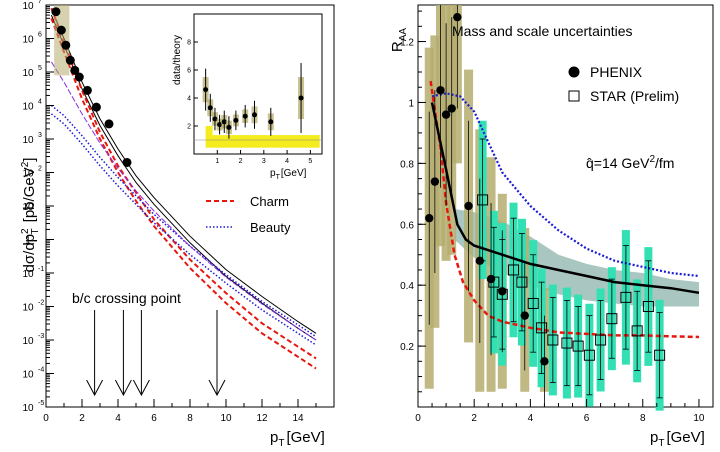 The height and width of the screenshot is (452, 720). What do you see at coordinates (407, 286) in the screenshot?
I see `y-tick-label: 0.4` at bounding box center [407, 286].